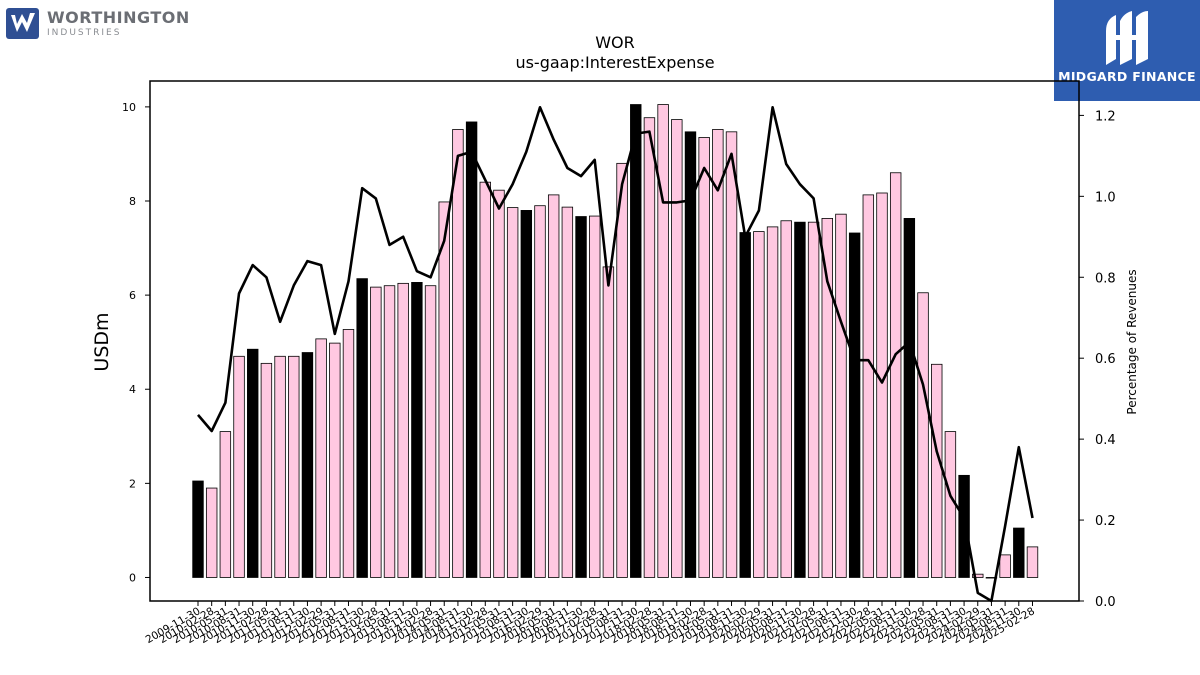  What do you see at coordinates (102, 341) in the screenshot?
I see `y-axis-label: USDm` at bounding box center [102, 341].